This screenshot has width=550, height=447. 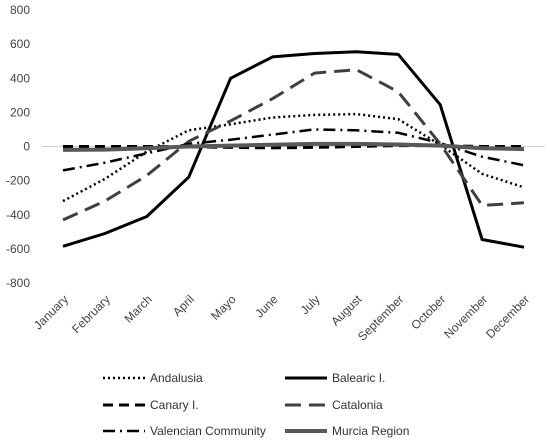 What do you see at coordinates (370, 431) in the screenshot?
I see `legend-label: Murcia Region` at bounding box center [370, 431].